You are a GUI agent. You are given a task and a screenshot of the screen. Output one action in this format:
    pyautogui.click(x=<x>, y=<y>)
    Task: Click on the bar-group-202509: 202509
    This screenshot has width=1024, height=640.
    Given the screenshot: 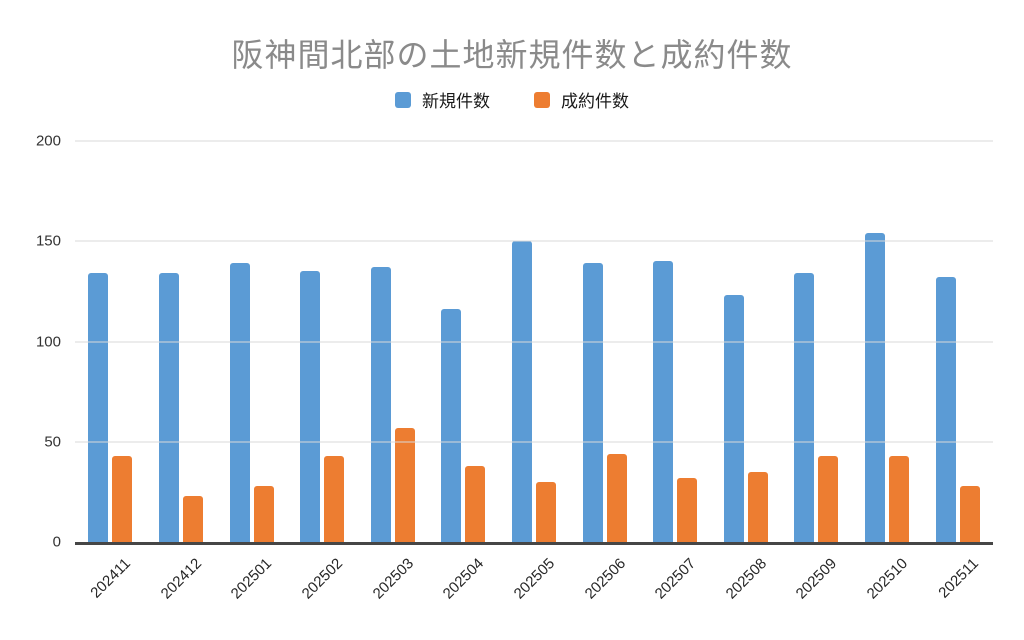 What is the action you would take?
    pyautogui.click(x=816, y=371)
    